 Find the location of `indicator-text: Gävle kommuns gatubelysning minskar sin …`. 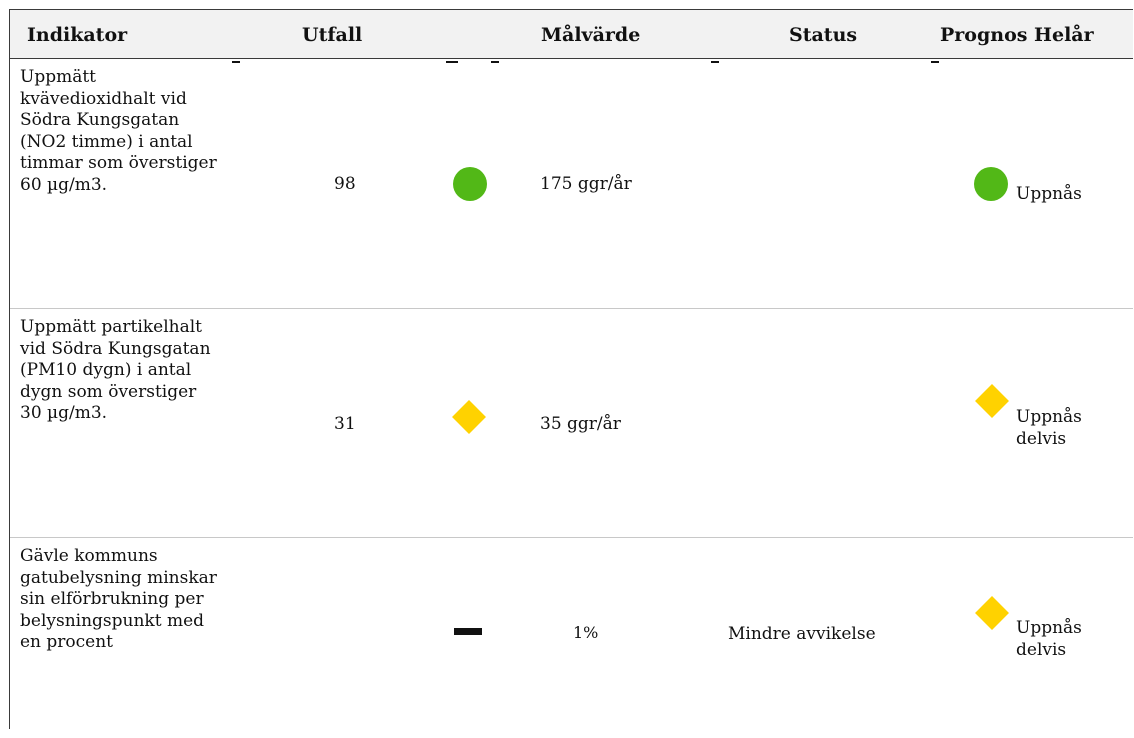

indicator-text: Gävle kommuns gatubelysning minskar sin … is located at coordinates (118, 599).